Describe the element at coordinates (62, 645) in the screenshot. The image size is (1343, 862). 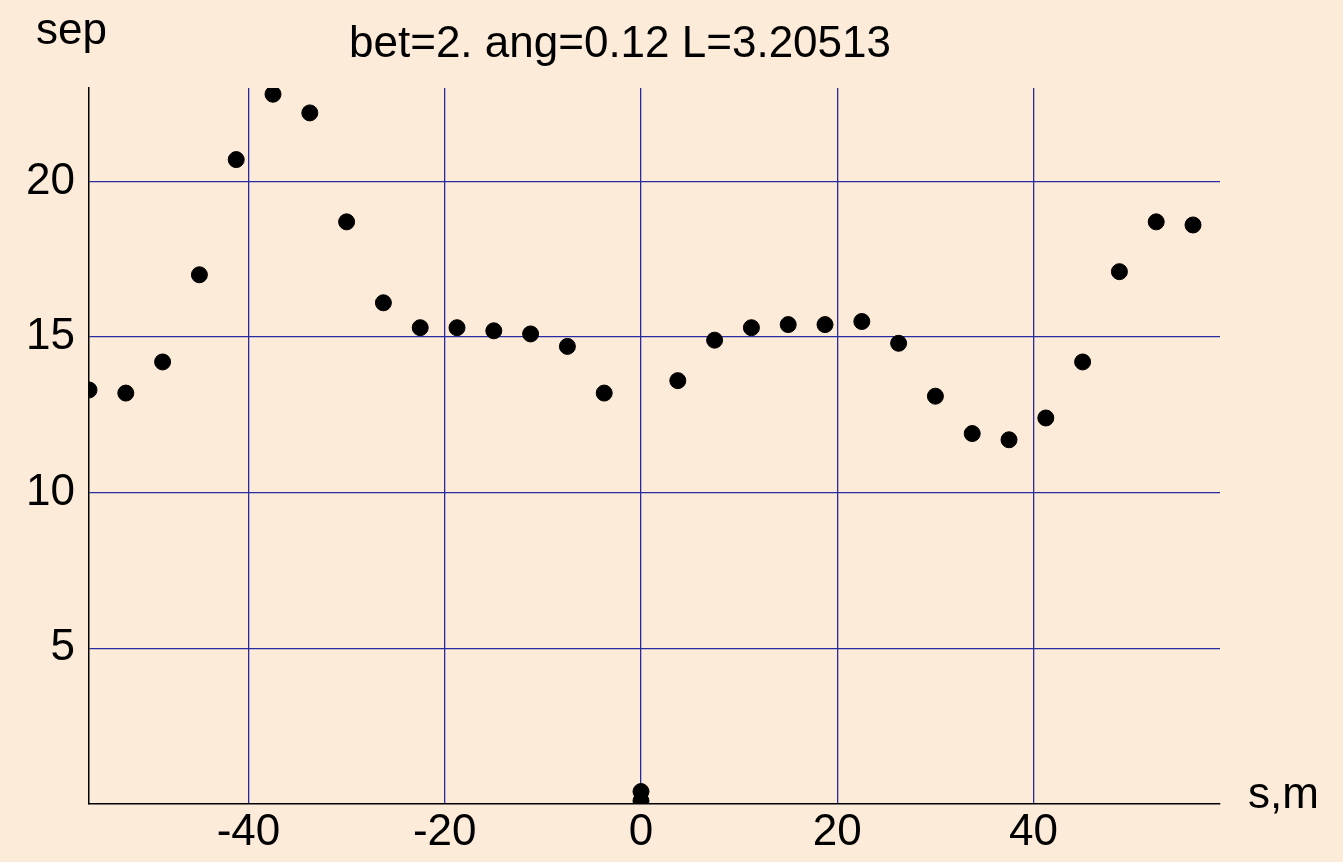
I see `y-tick-label: 5` at that location.